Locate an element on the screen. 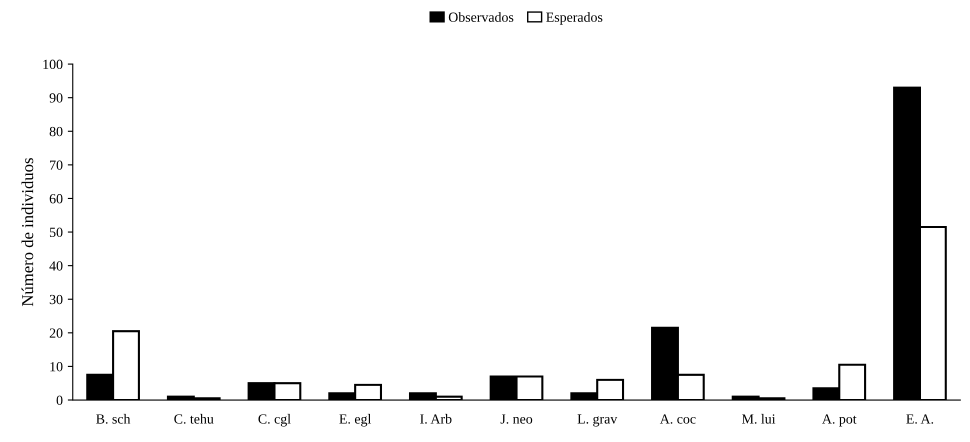  y-tick-label: 90 is located at coordinates (56, 98).